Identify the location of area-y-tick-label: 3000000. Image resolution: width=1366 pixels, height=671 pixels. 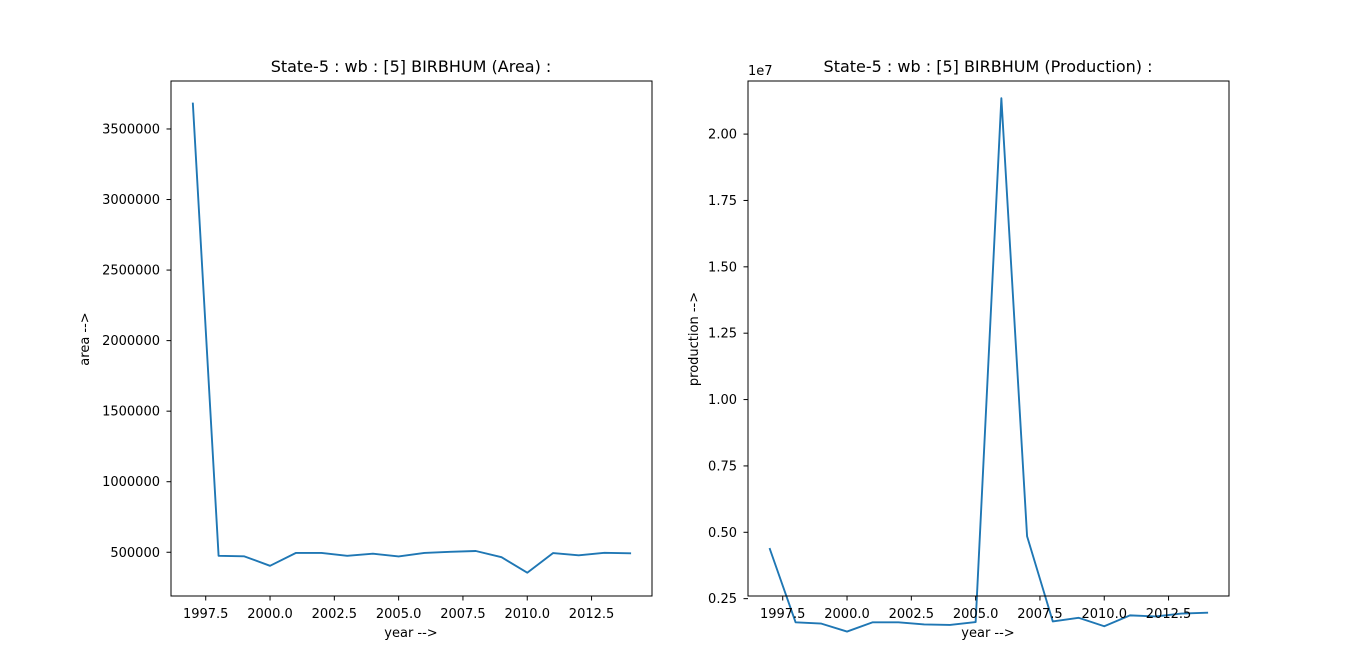
(131, 200).